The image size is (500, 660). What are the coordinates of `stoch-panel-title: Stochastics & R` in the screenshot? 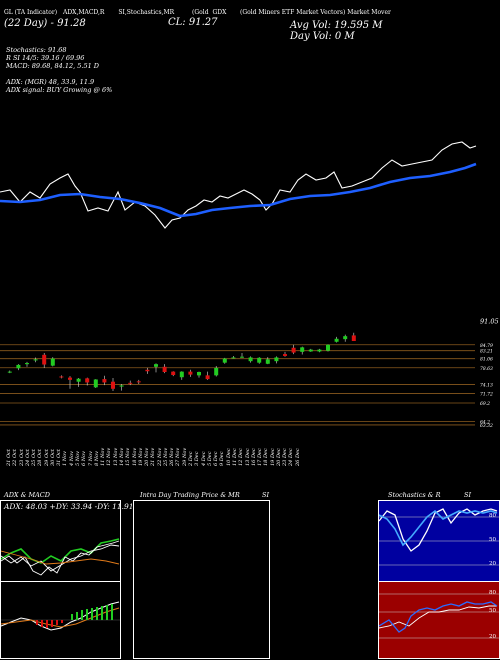 It's located at (414, 495).